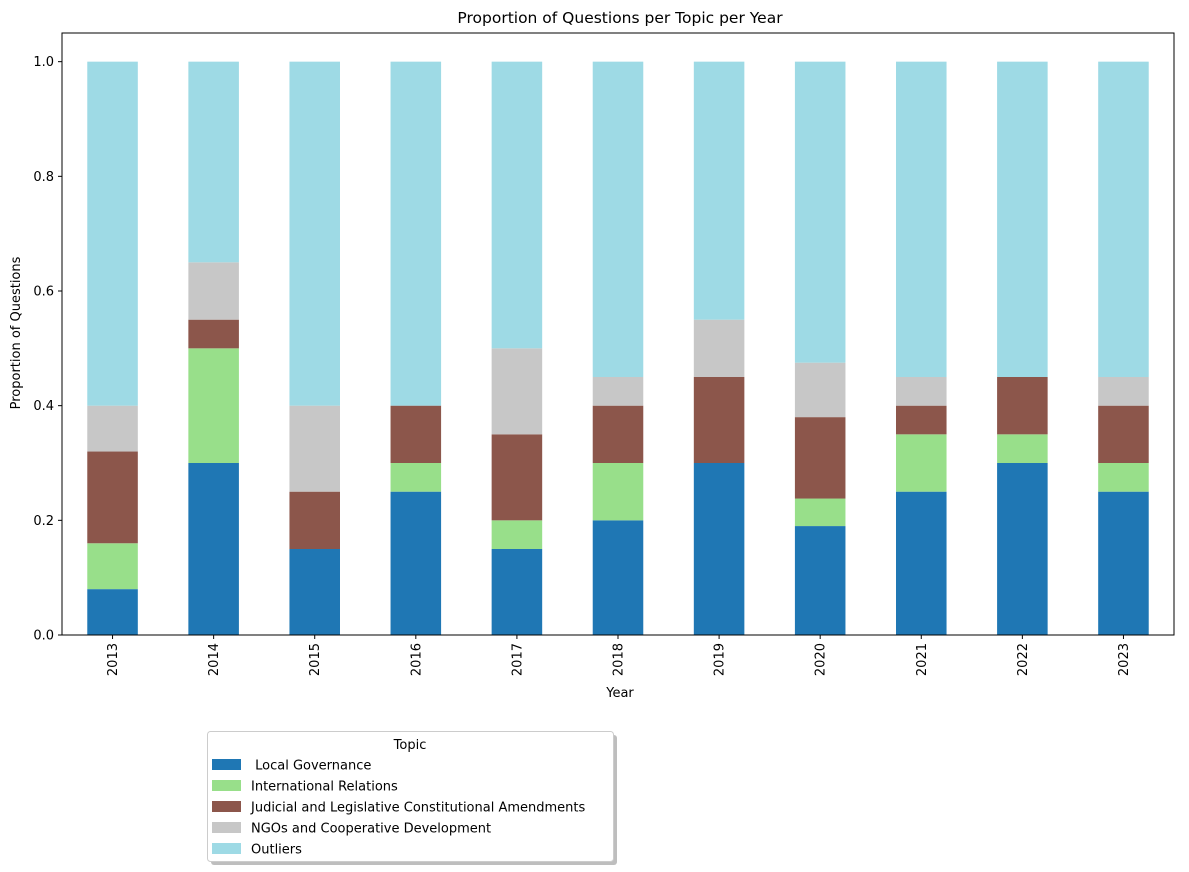  Describe the element at coordinates (324, 787) in the screenshot. I see `legend-label: International Relations` at that location.